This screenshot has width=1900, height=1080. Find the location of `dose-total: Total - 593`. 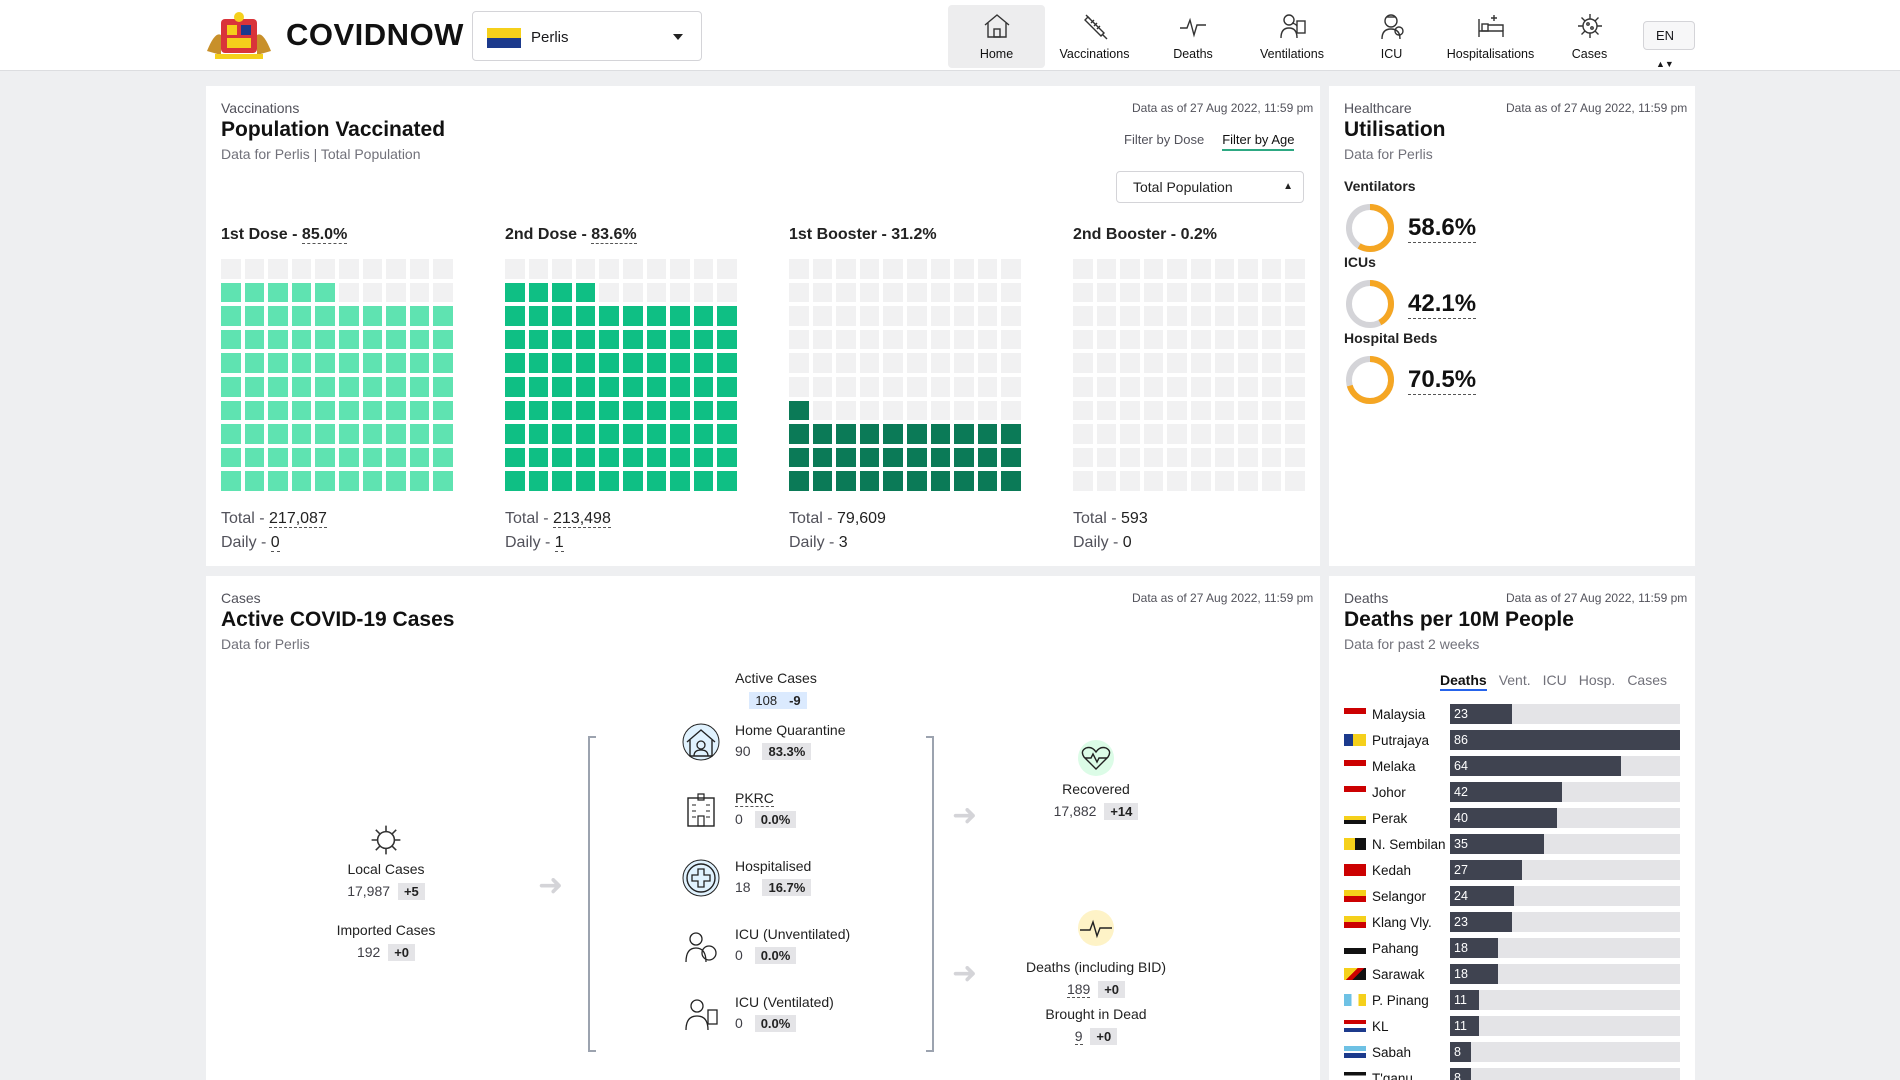

dose-total: Total - 593 is located at coordinates (1189, 519).